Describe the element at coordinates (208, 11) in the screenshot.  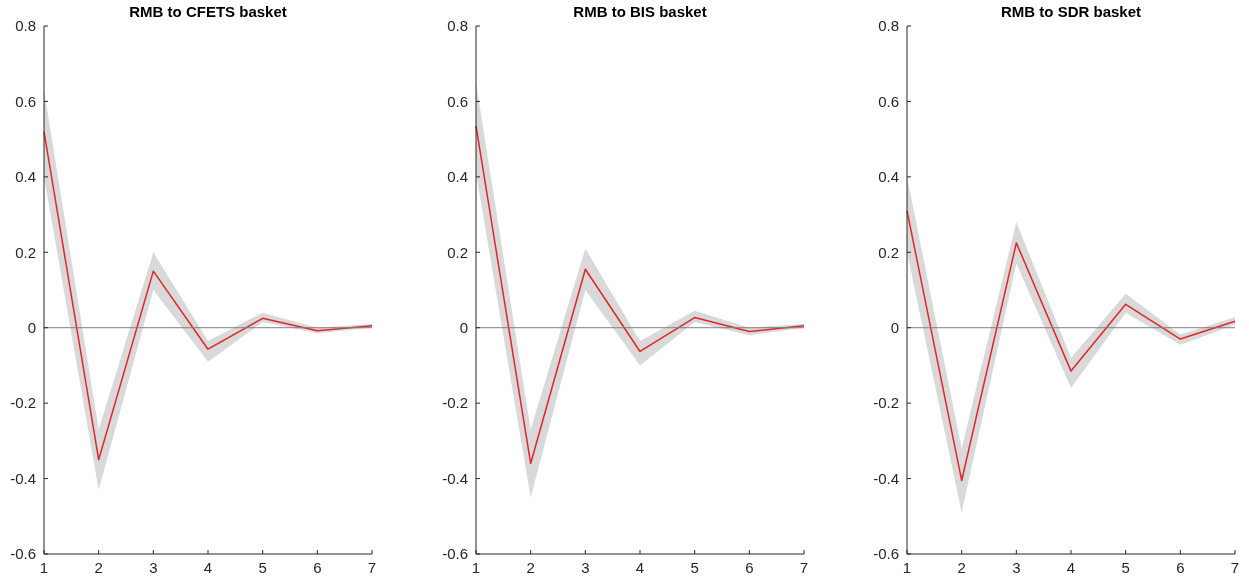
I see `chart-title: RMB to CFETS basket` at that location.